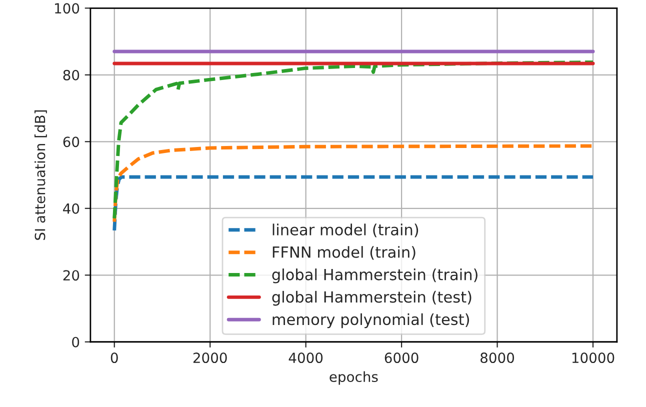  I want to click on y-tick-label: 20, so click(71, 275).